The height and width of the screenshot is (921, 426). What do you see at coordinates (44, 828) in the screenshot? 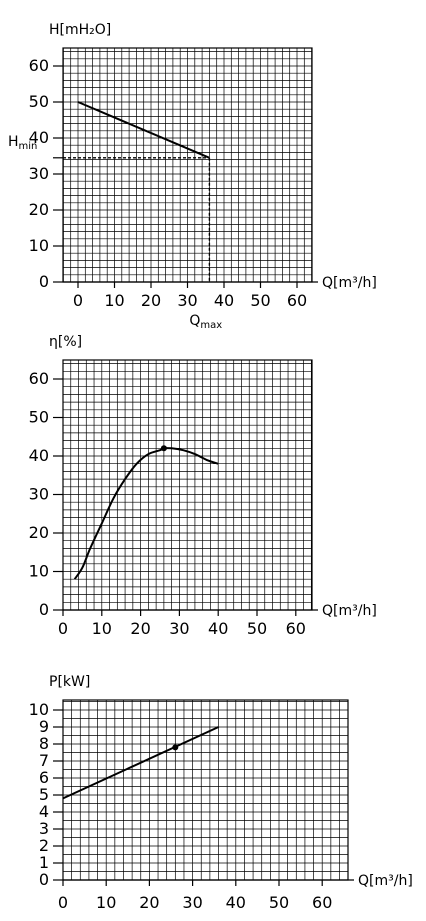
I see `y-tick-label: 3` at bounding box center [44, 828].